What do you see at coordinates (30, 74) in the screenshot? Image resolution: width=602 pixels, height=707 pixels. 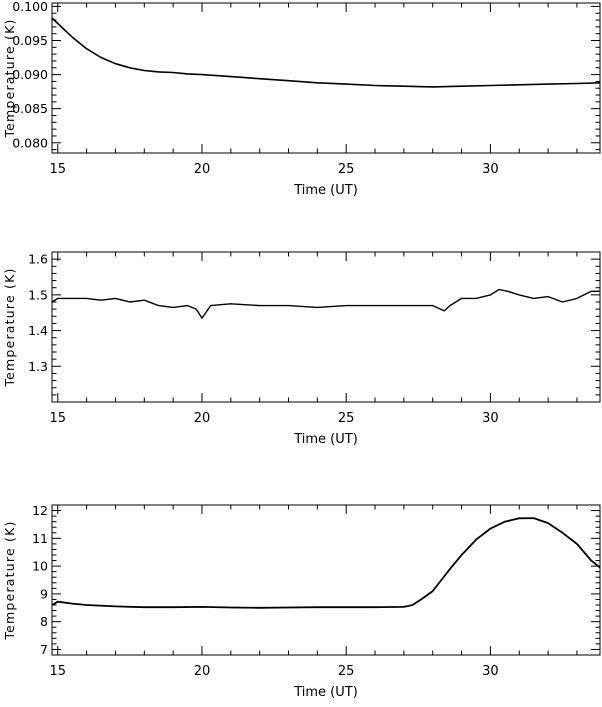 I see `y-tick-label: 0.090` at bounding box center [30, 74].